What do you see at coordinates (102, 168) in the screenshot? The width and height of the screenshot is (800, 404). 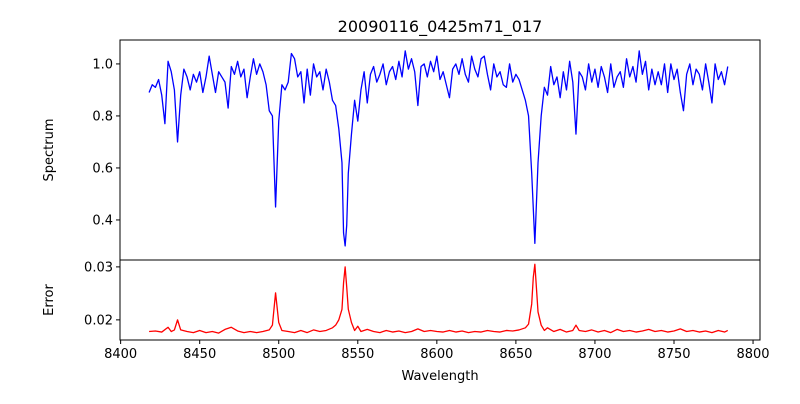 I see `y-tick-label: 0.6` at bounding box center [102, 168].